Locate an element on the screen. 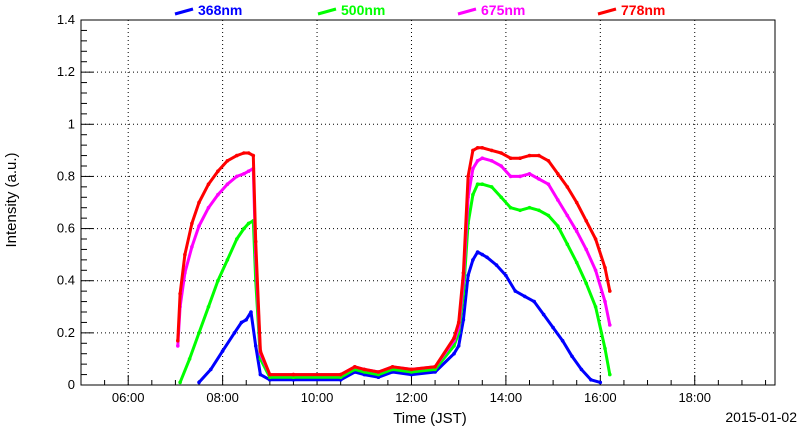 The height and width of the screenshot is (434, 800). legend-label: 778nm is located at coordinates (643, 10).